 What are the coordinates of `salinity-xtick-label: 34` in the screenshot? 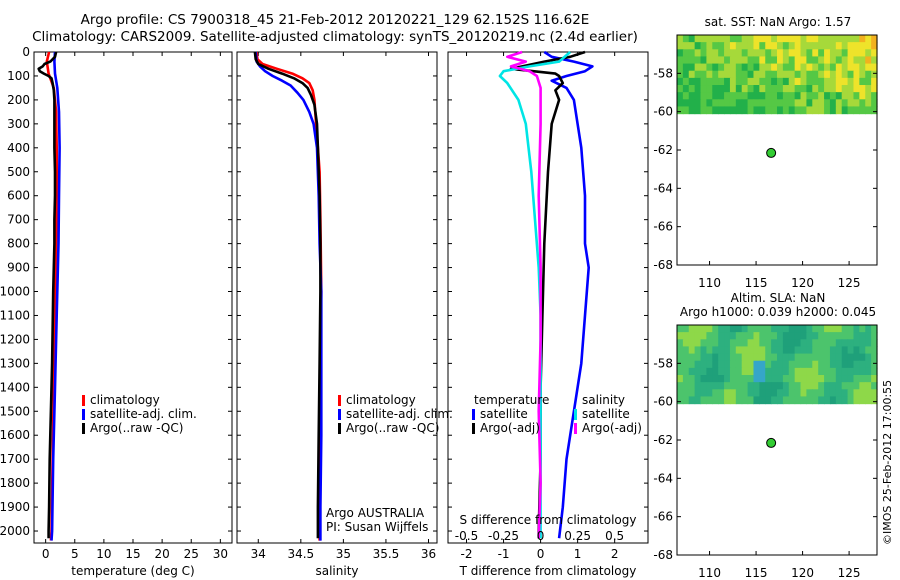 It's located at (258, 554).